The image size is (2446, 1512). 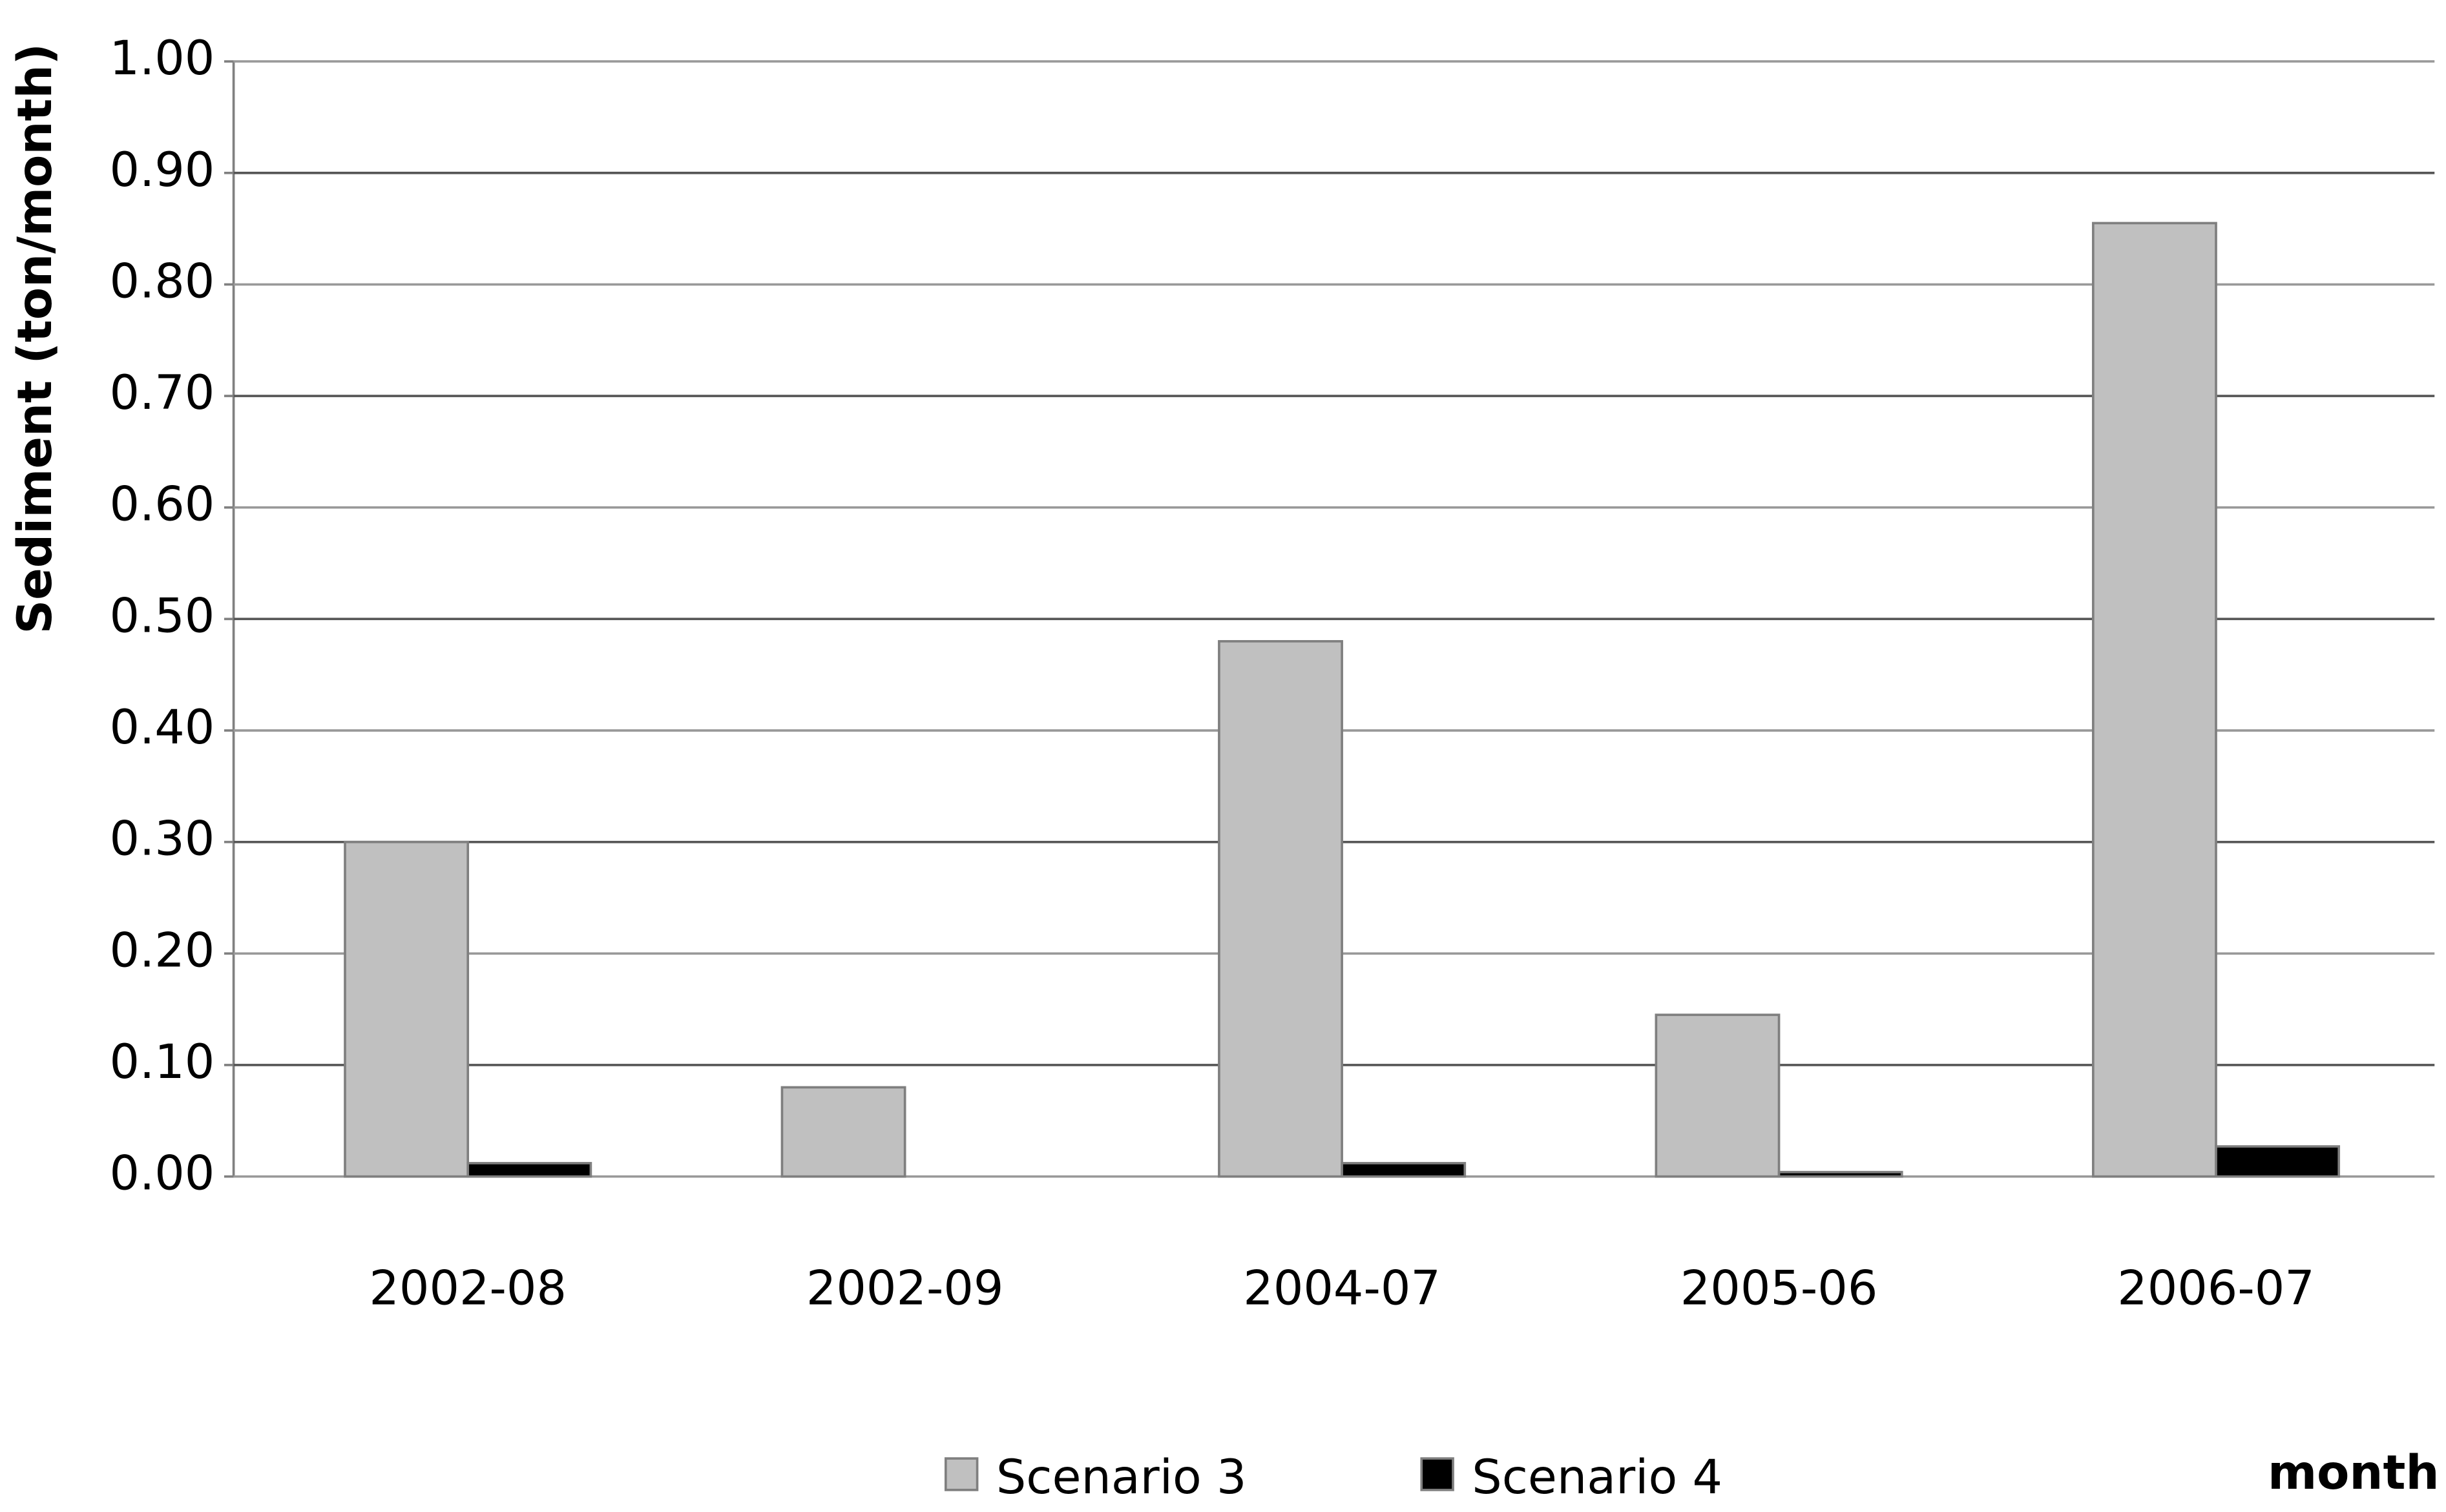 I want to click on x-axis-title: month, so click(x=2354, y=1473).